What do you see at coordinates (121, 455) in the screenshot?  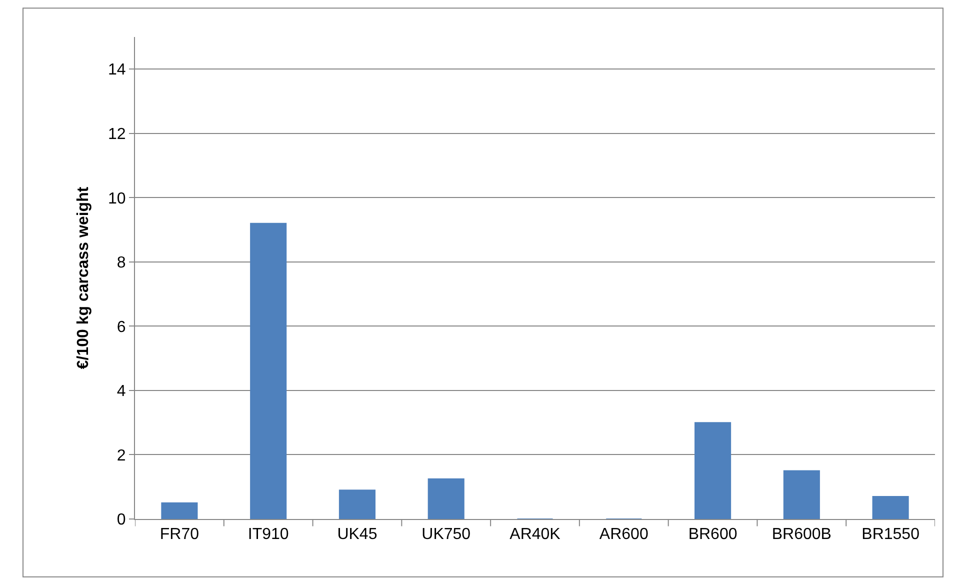 I see `y-tick-label: 2` at bounding box center [121, 455].